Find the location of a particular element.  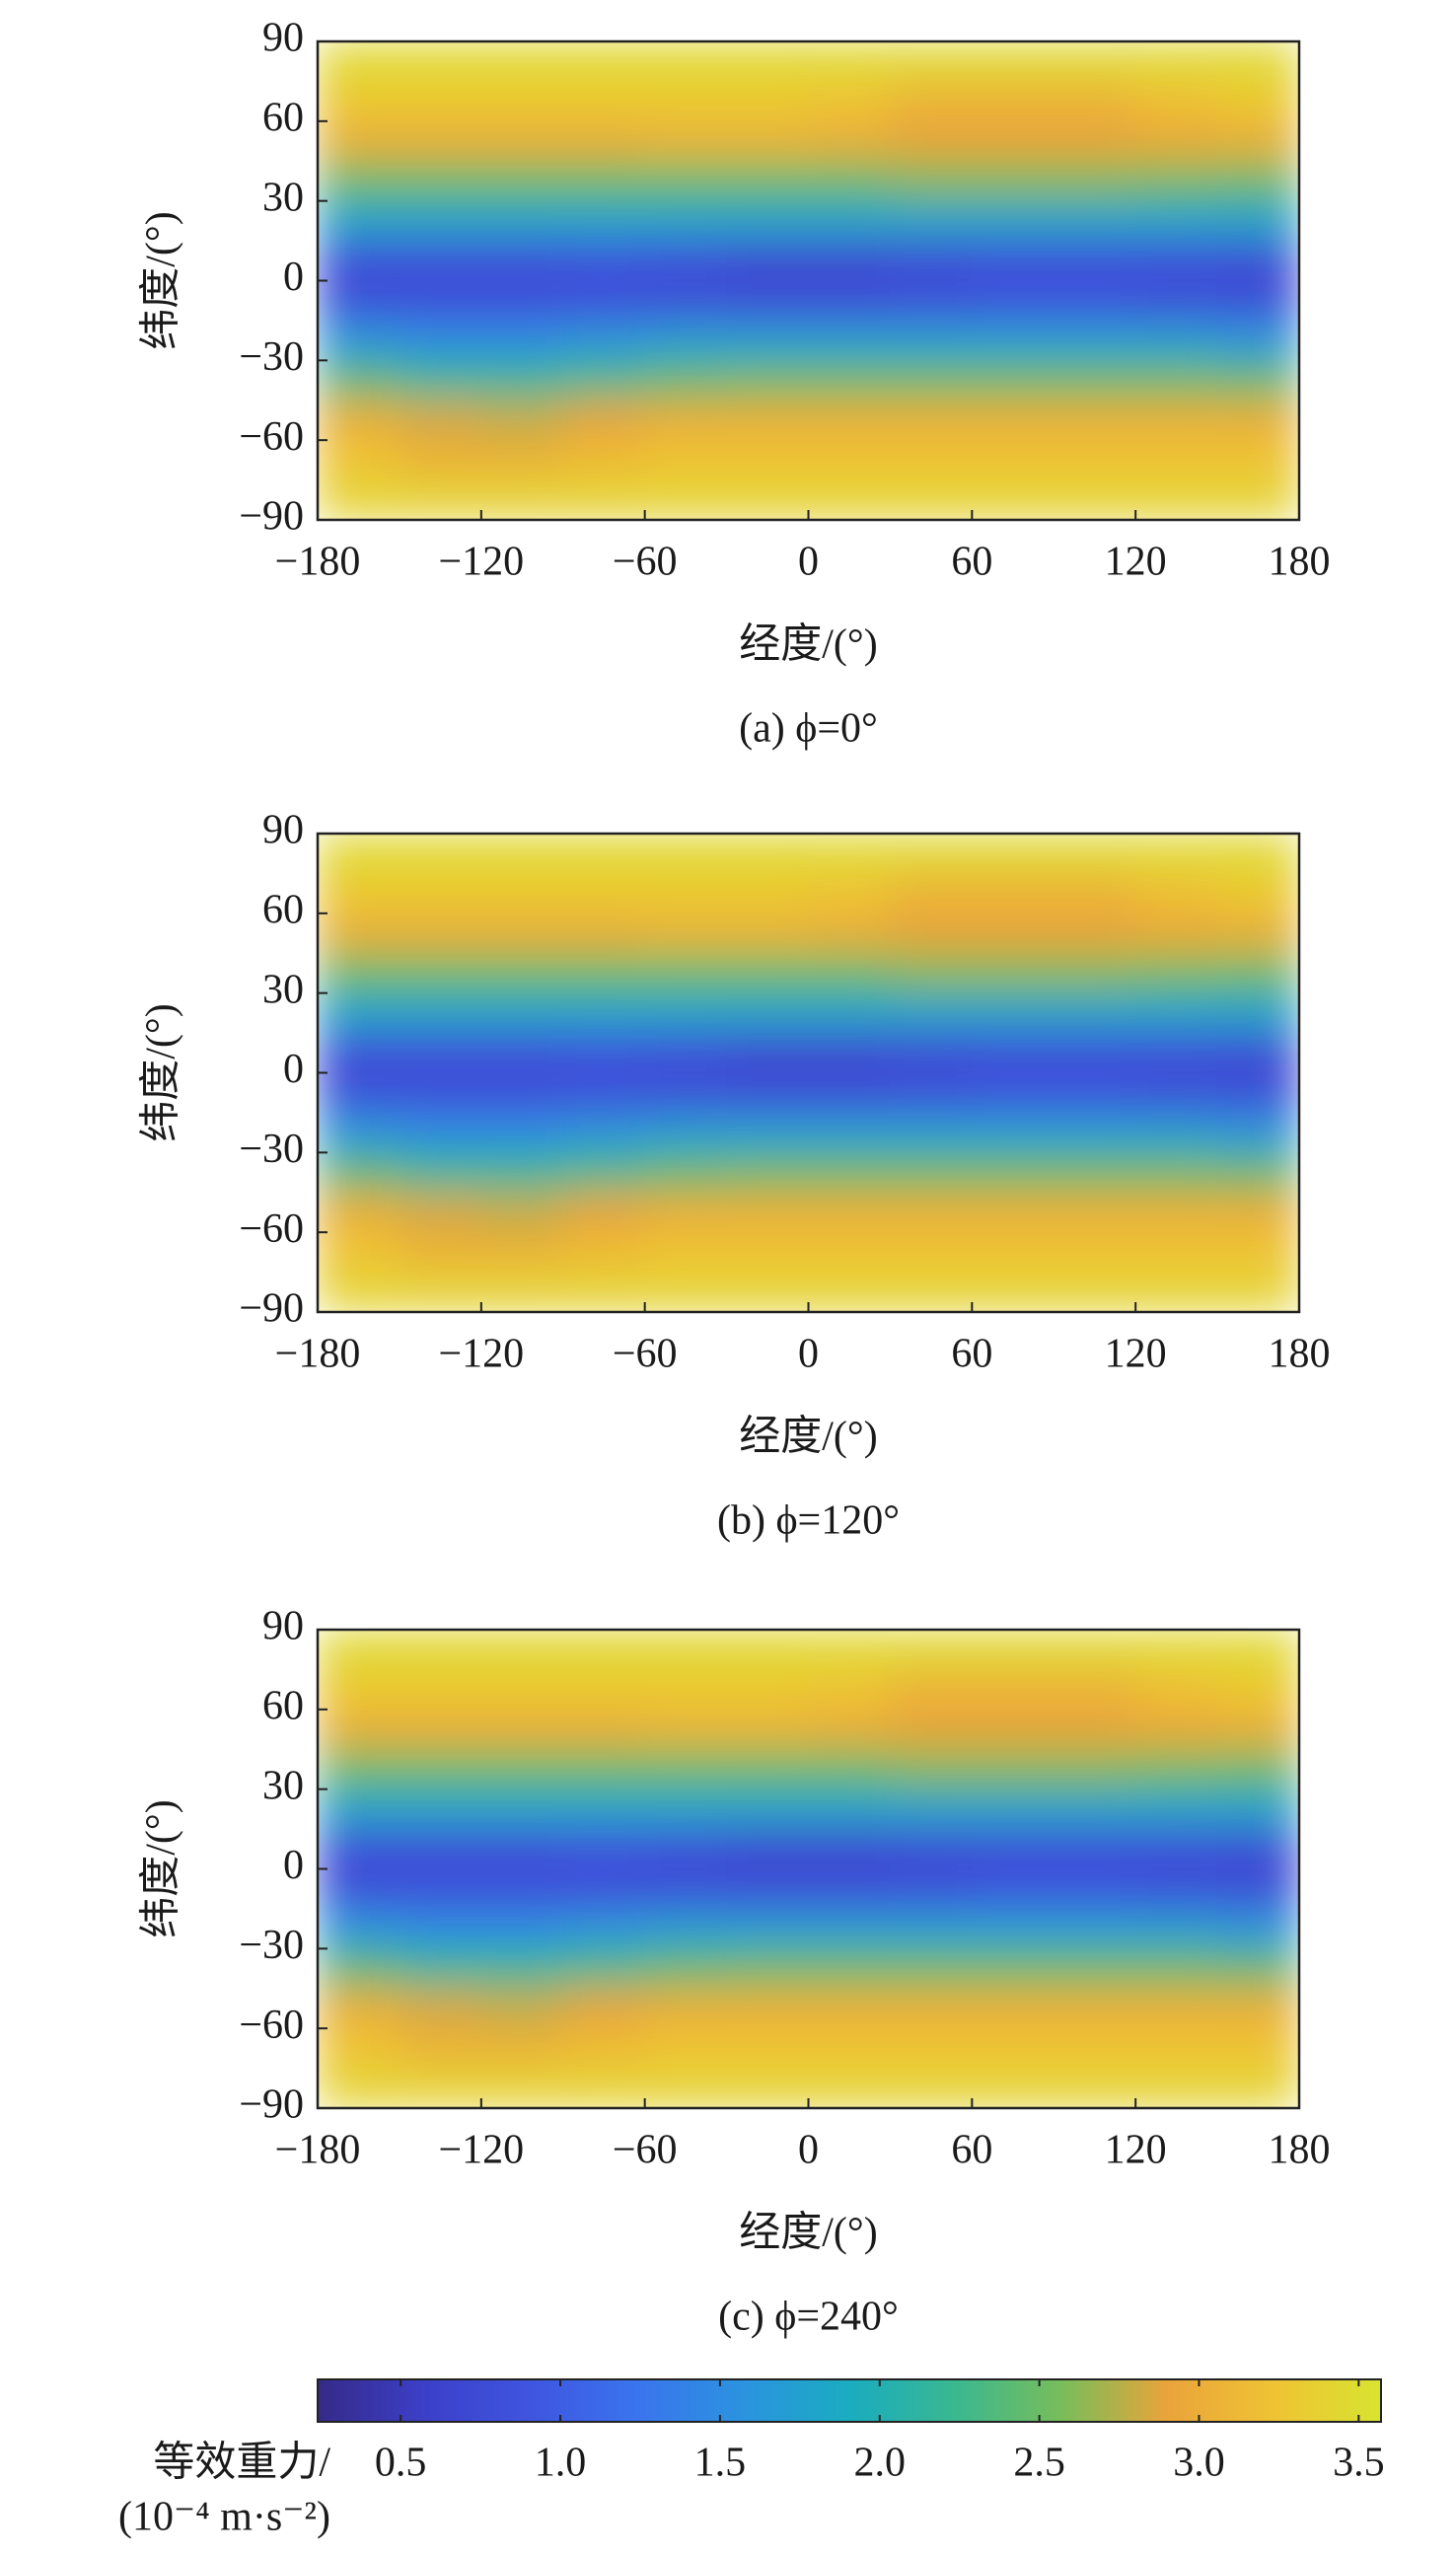

caption: (b) ϕ=120° is located at coordinates (808, 1521).